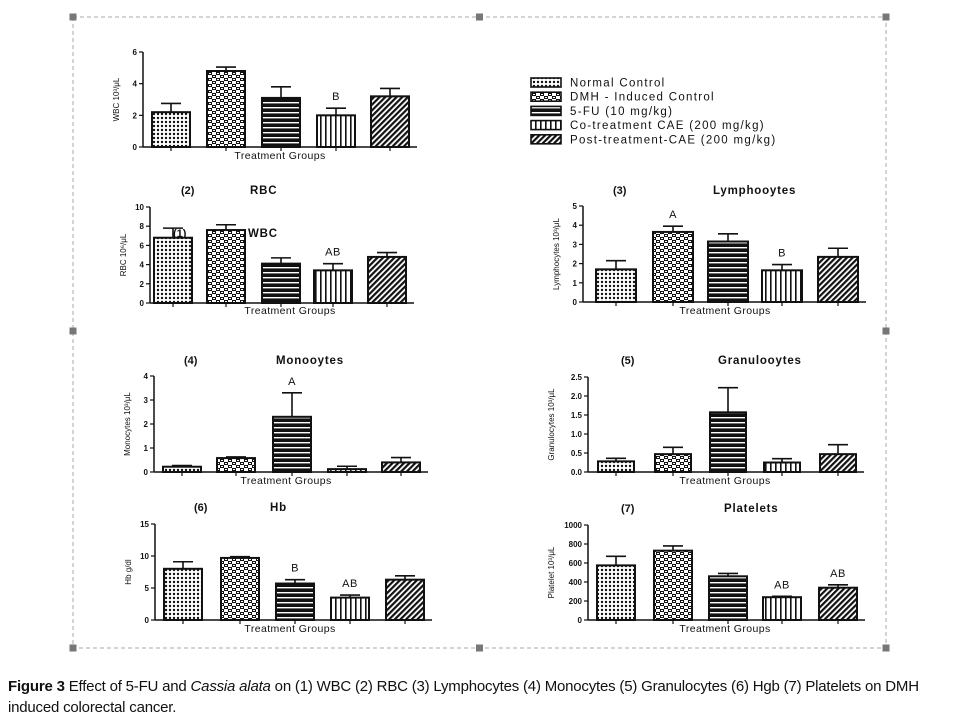  What do you see at coordinates (618, 84) in the screenshot?
I see `legend-label: Normal Control` at bounding box center [618, 84].